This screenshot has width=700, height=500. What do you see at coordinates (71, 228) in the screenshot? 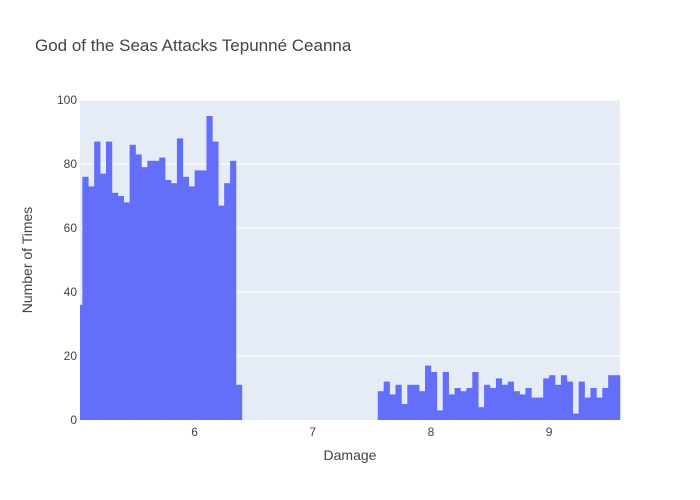
I see `y-tick-label: 60` at bounding box center [71, 228].